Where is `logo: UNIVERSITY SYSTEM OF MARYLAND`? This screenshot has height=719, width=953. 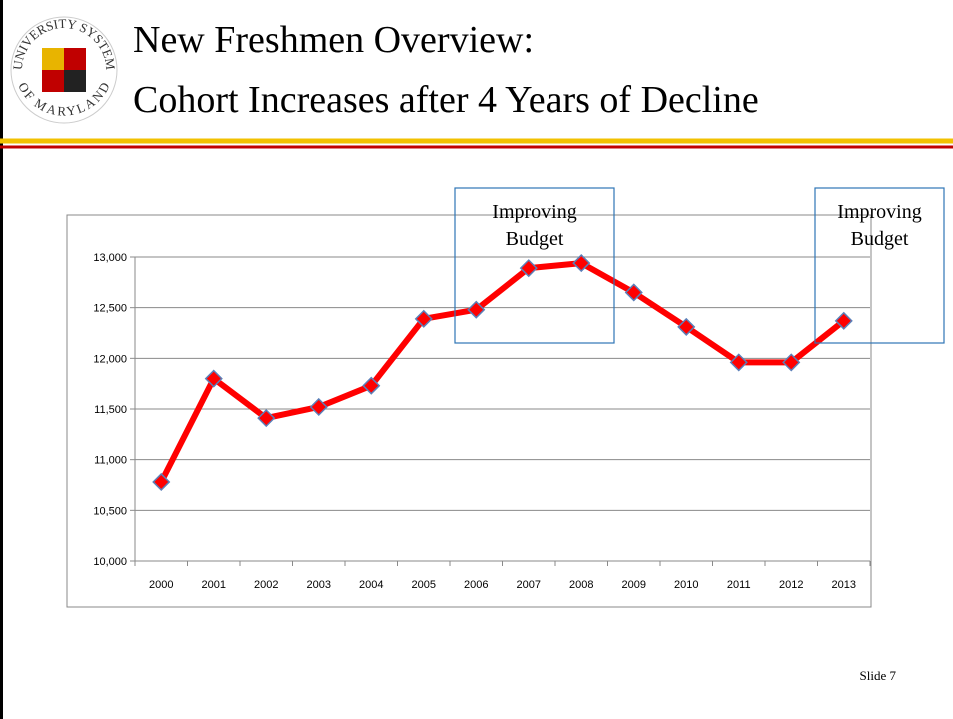 logo: UNIVERSITY SYSTEM OF MARYLAND is located at coordinates (64, 70).